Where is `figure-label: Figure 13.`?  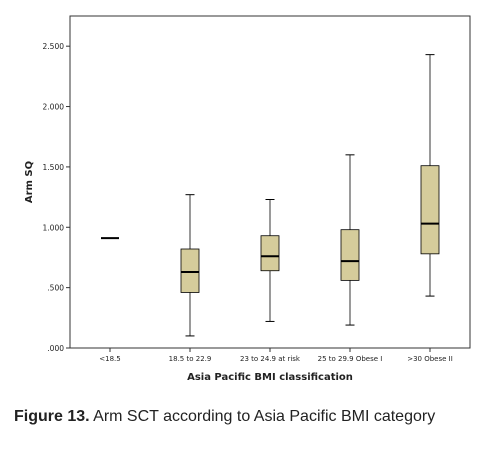 figure-label: Figure 13. is located at coordinates (52, 416).